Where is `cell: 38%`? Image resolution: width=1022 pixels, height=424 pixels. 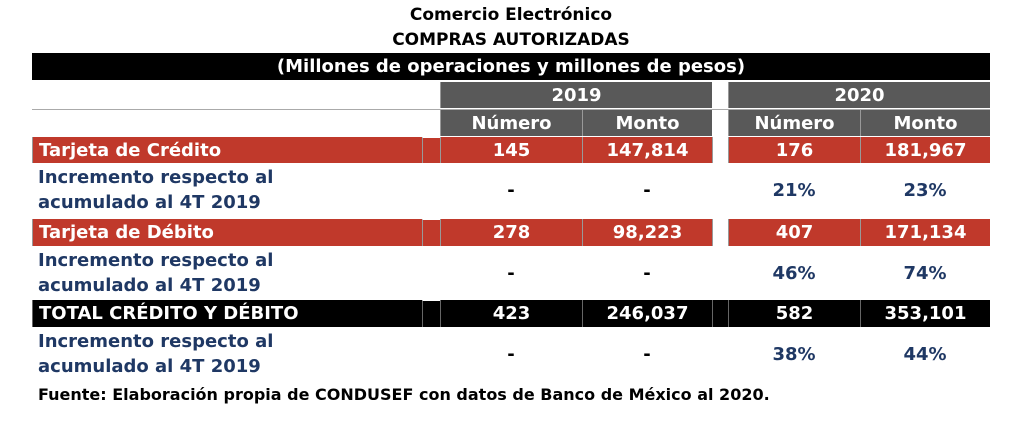 cell: 38% is located at coordinates (794, 354).